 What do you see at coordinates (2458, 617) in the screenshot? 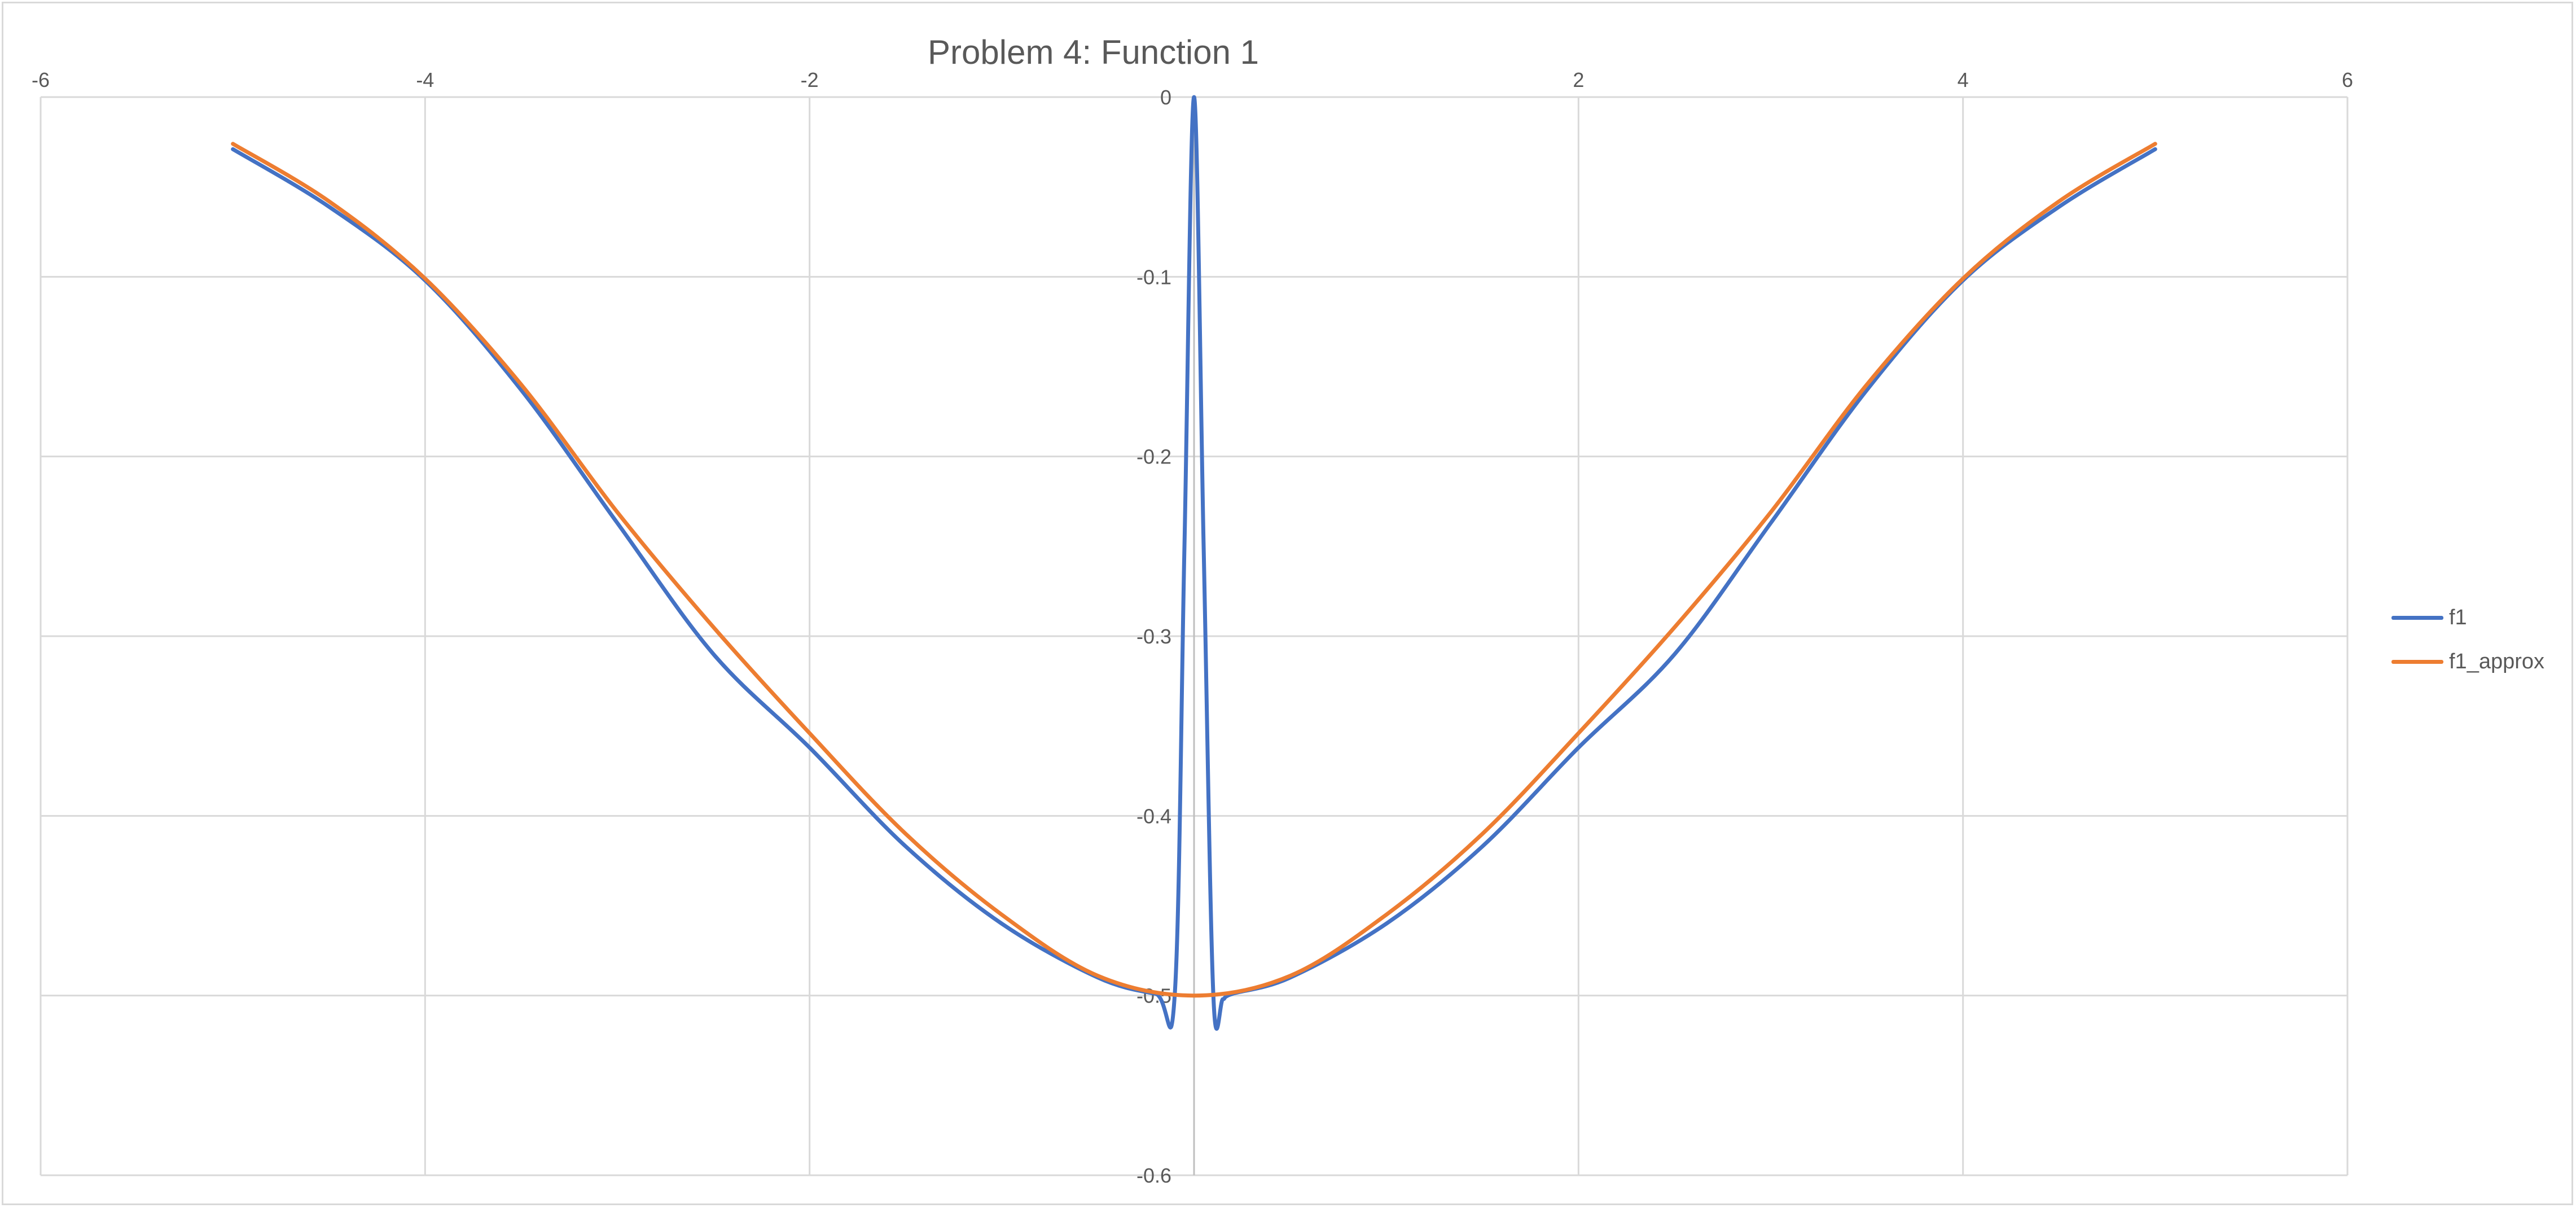
I see `legend-label: f1` at bounding box center [2458, 617].